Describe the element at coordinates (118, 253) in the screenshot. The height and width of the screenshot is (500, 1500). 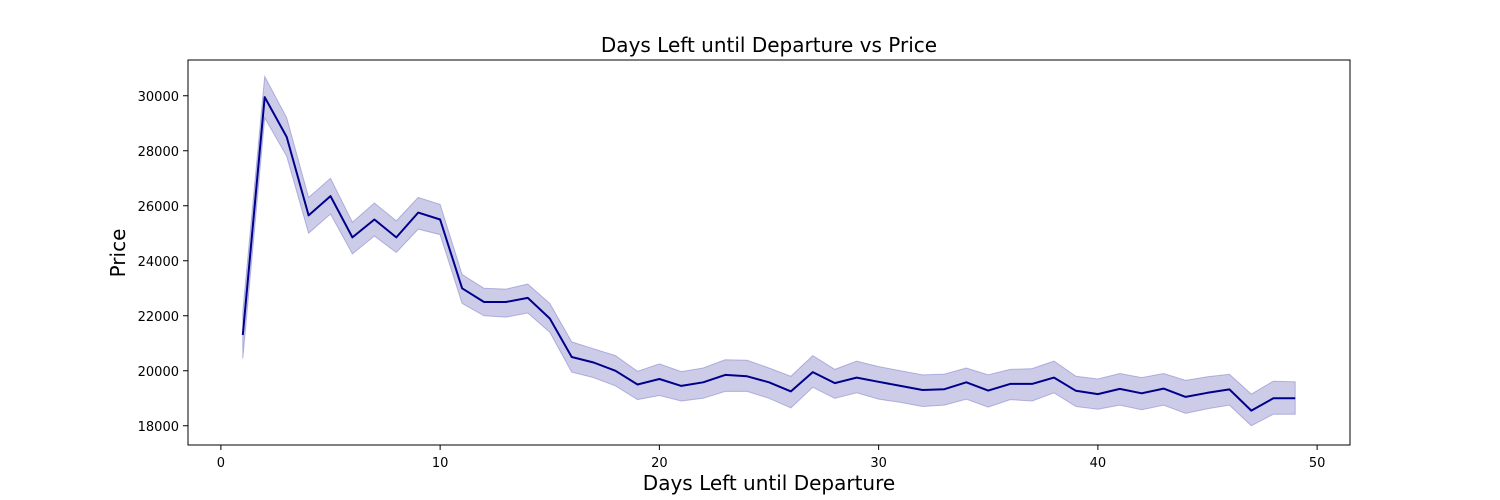
I see `y-axis-title: Price` at that location.